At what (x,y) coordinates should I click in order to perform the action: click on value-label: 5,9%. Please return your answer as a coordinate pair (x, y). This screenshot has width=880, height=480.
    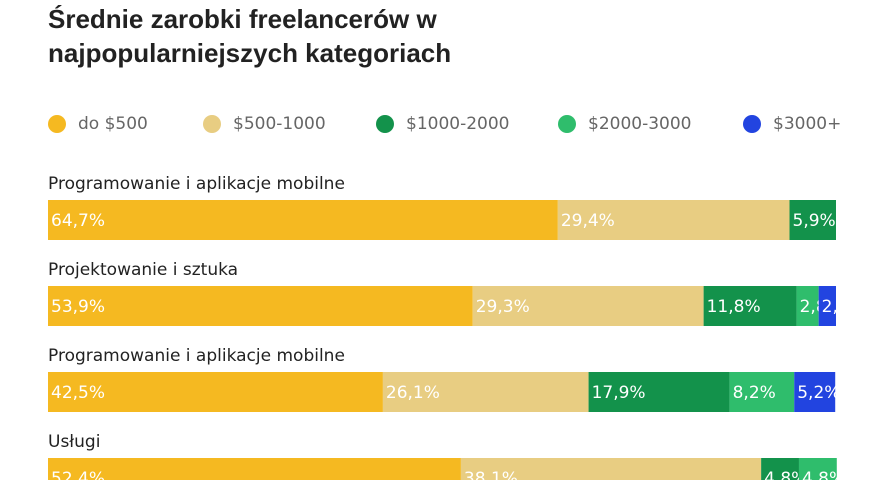
    Looking at the image, I should click on (814, 221).